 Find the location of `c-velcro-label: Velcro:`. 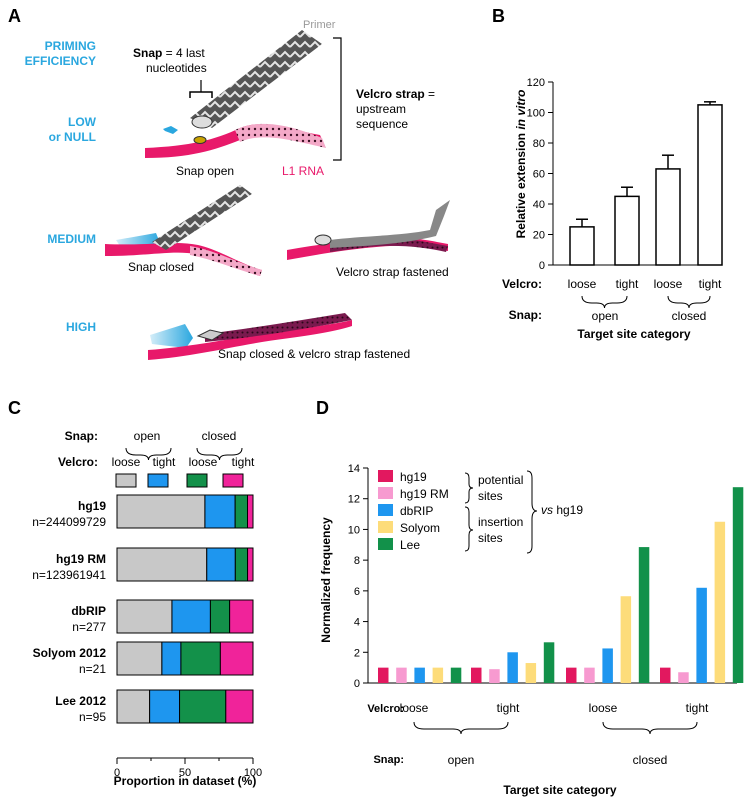

c-velcro-label: Velcro: is located at coordinates (78, 462).